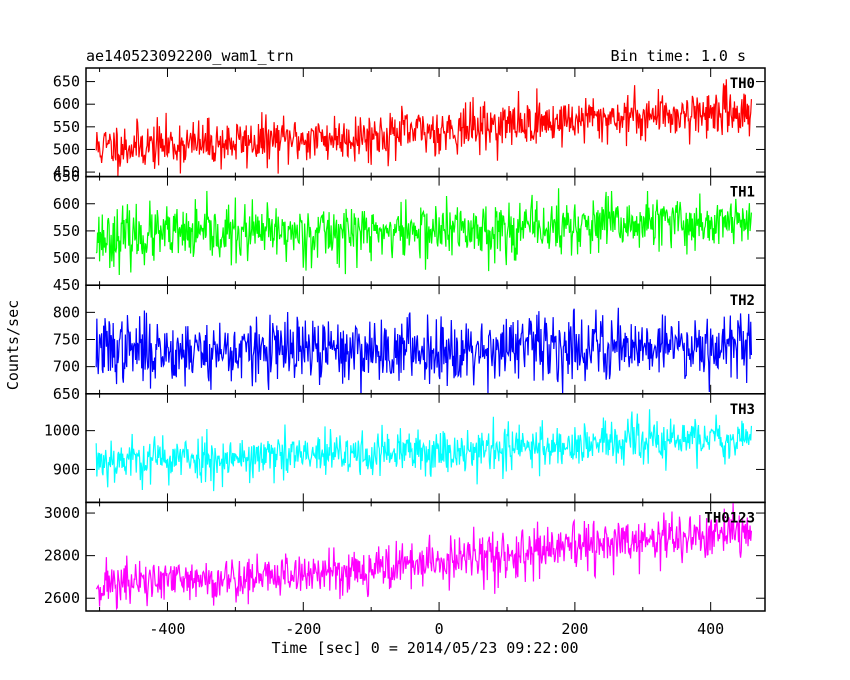 The image size is (850, 680). I want to click on series-th0123, so click(424, 556).